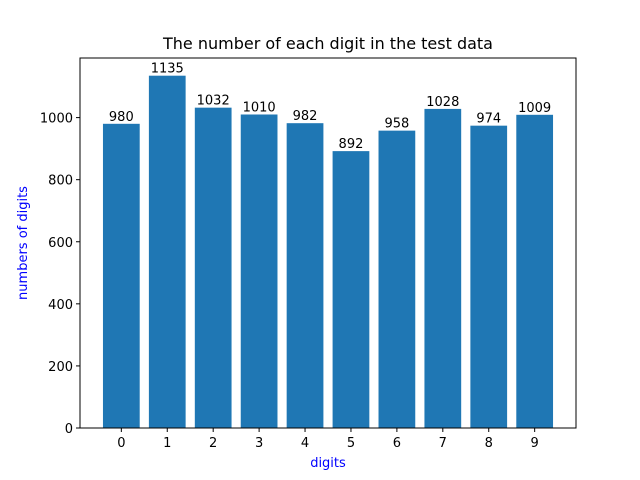  Describe the element at coordinates (60, 367) in the screenshot. I see `y-tick-label: 200` at that location.